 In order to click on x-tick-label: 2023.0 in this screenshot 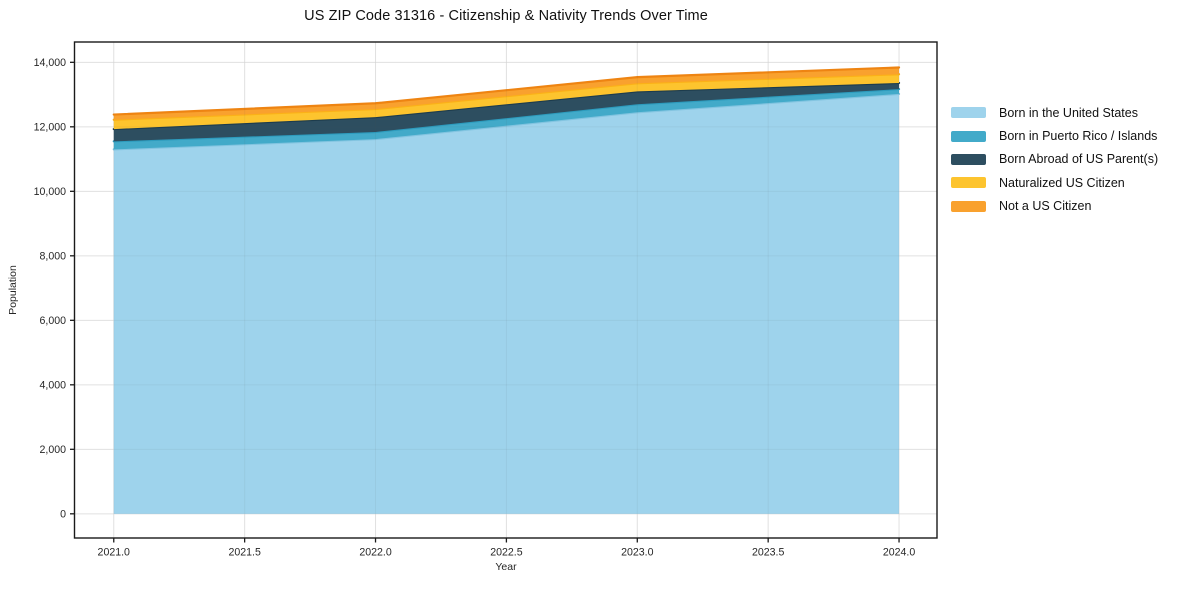, I will do `click(637, 553)`.